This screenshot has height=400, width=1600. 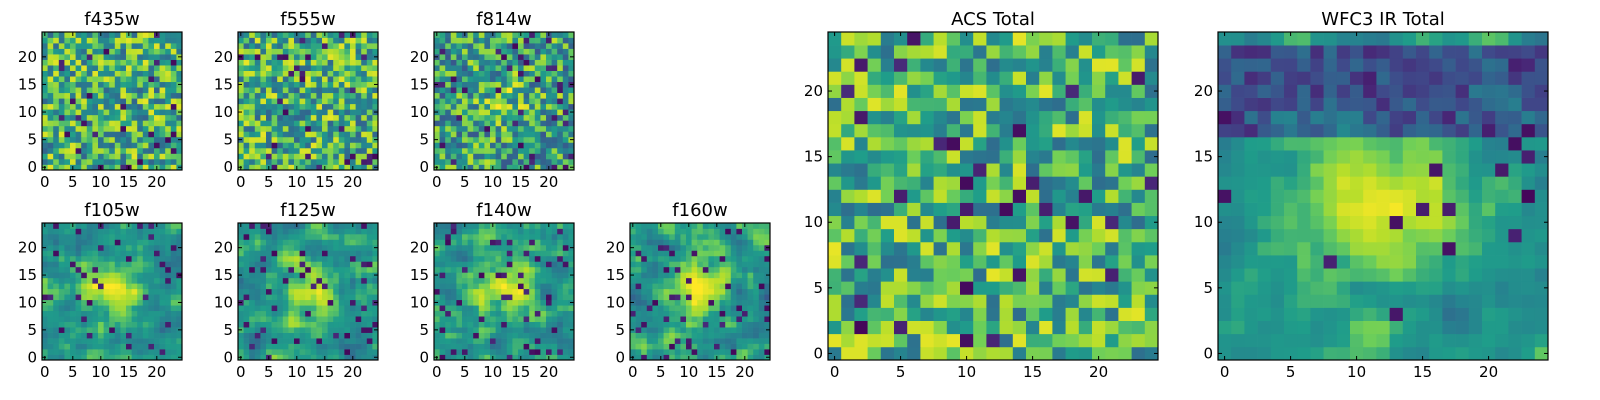 I want to click on y-tick-label: 10, so click(x=27, y=112).